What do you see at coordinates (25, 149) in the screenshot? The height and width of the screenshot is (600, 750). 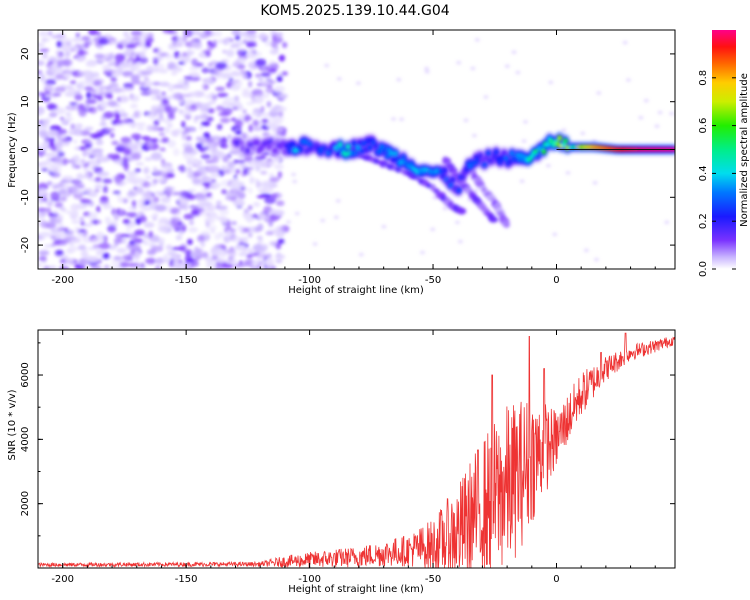 I see `y-tick-label: 0` at bounding box center [25, 149].